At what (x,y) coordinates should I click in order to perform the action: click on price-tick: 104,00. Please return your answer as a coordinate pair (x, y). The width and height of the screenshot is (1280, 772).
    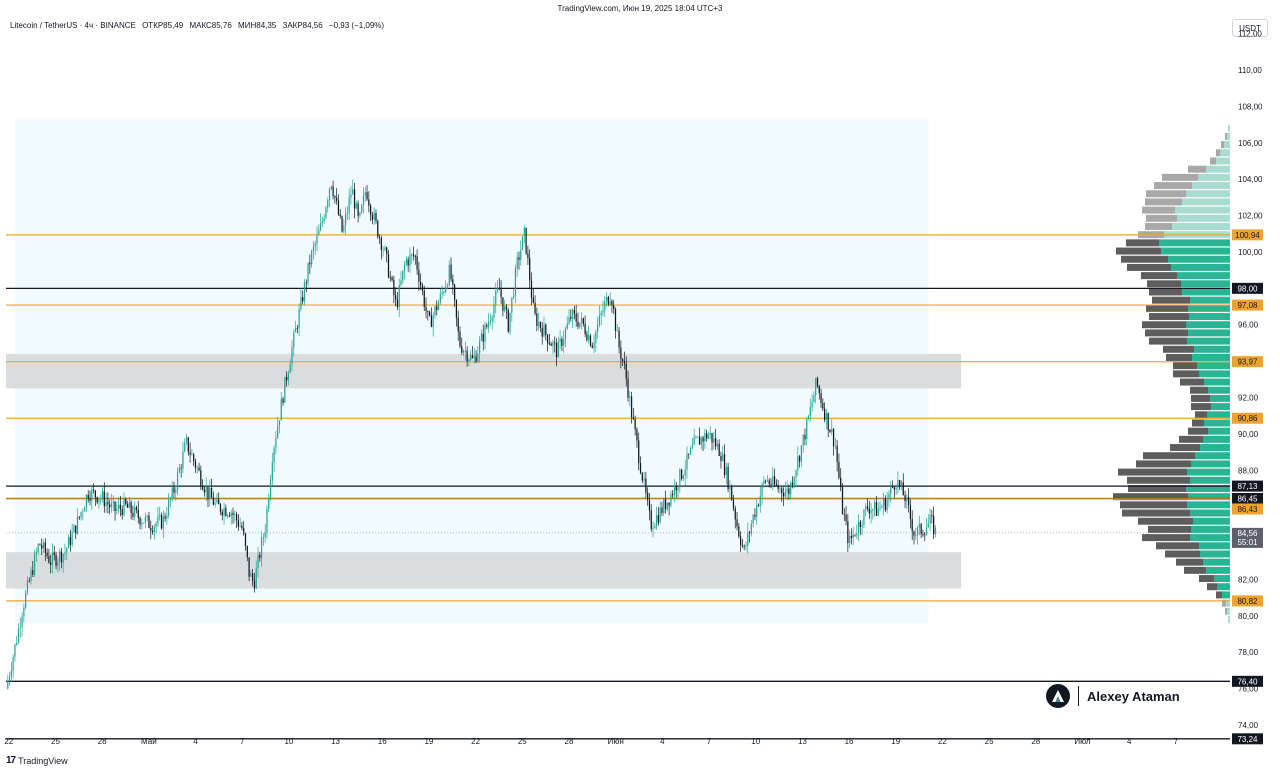
    Looking at the image, I should click on (1250, 179).